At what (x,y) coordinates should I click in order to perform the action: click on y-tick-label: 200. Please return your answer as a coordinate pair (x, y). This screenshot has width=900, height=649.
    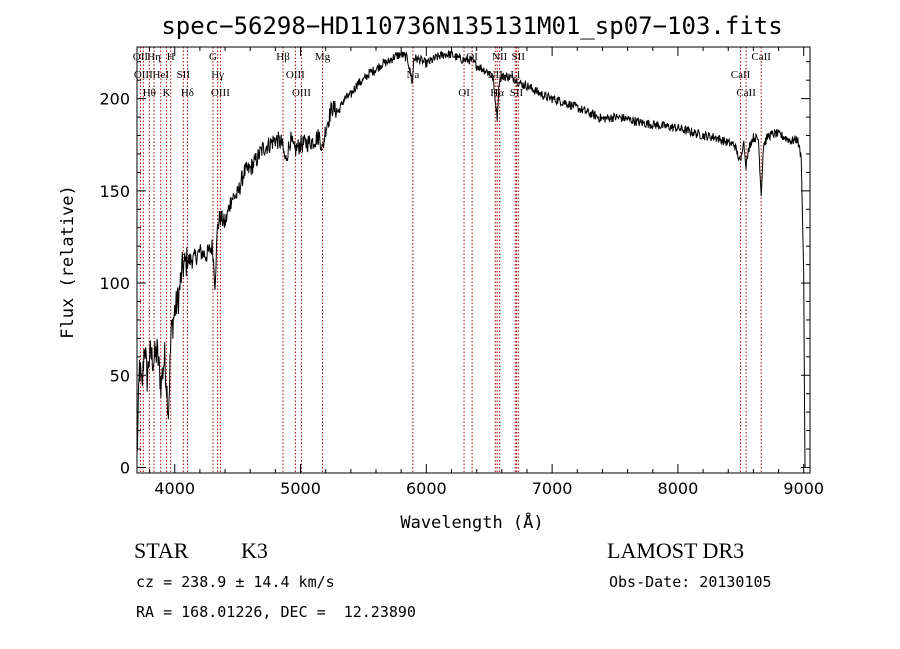
    Looking at the image, I should click on (114, 99).